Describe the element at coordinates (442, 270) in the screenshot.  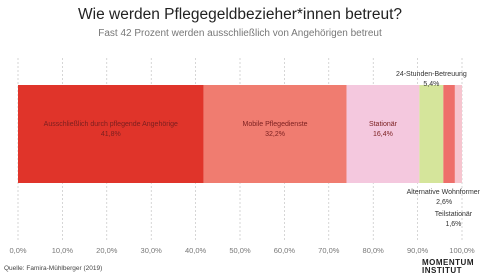
I see `logo-line: INSTITUT` at that location.